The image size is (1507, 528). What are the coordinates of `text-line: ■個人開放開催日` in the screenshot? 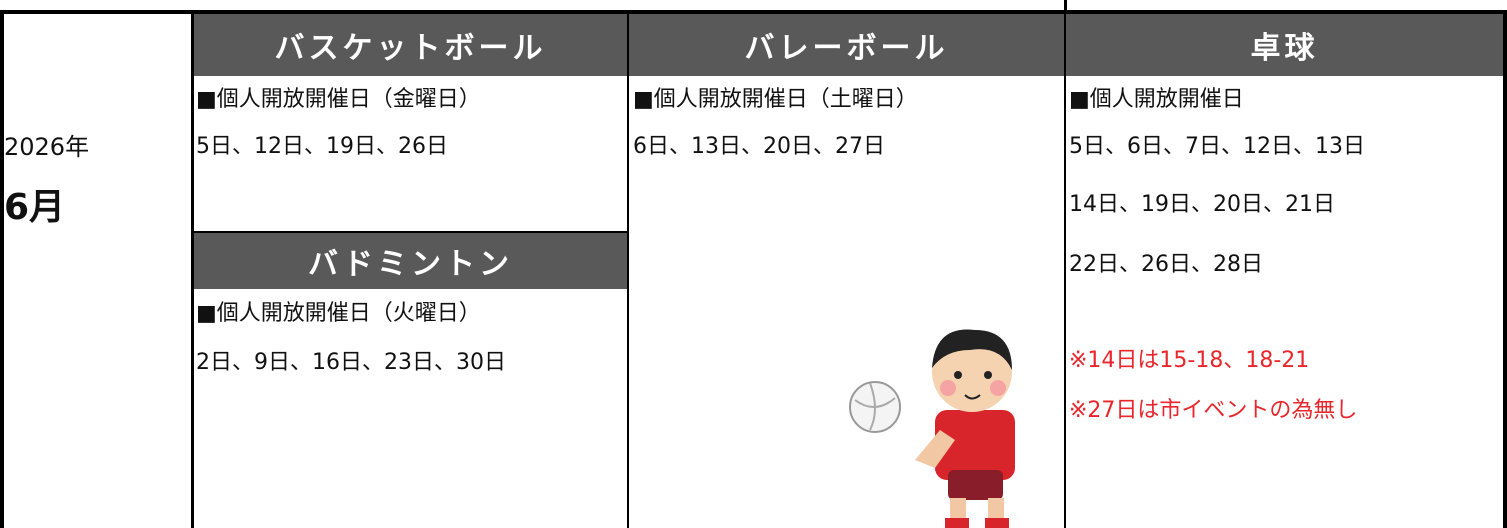 It's located at (1156, 99).